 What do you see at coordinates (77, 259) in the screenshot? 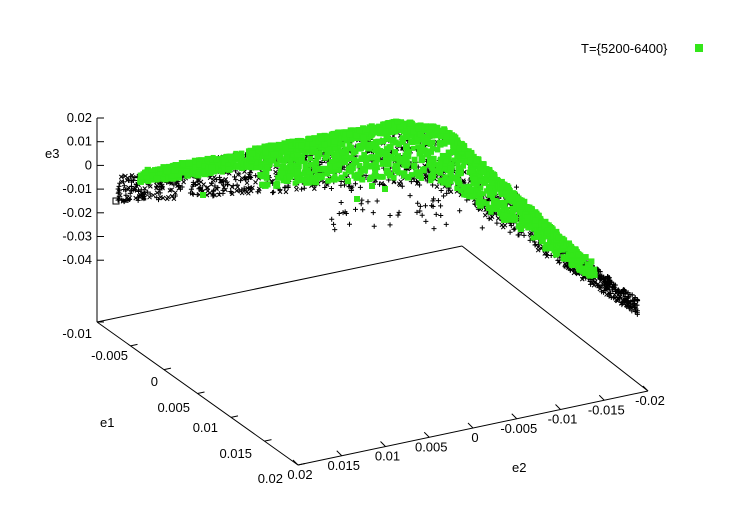
I see `z-tick-label: -0.04` at bounding box center [77, 259].